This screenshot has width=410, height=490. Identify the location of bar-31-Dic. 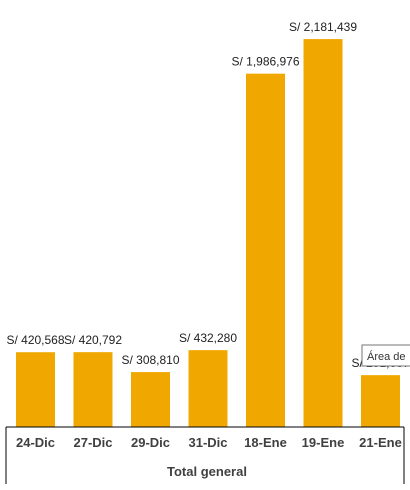
(208, 388).